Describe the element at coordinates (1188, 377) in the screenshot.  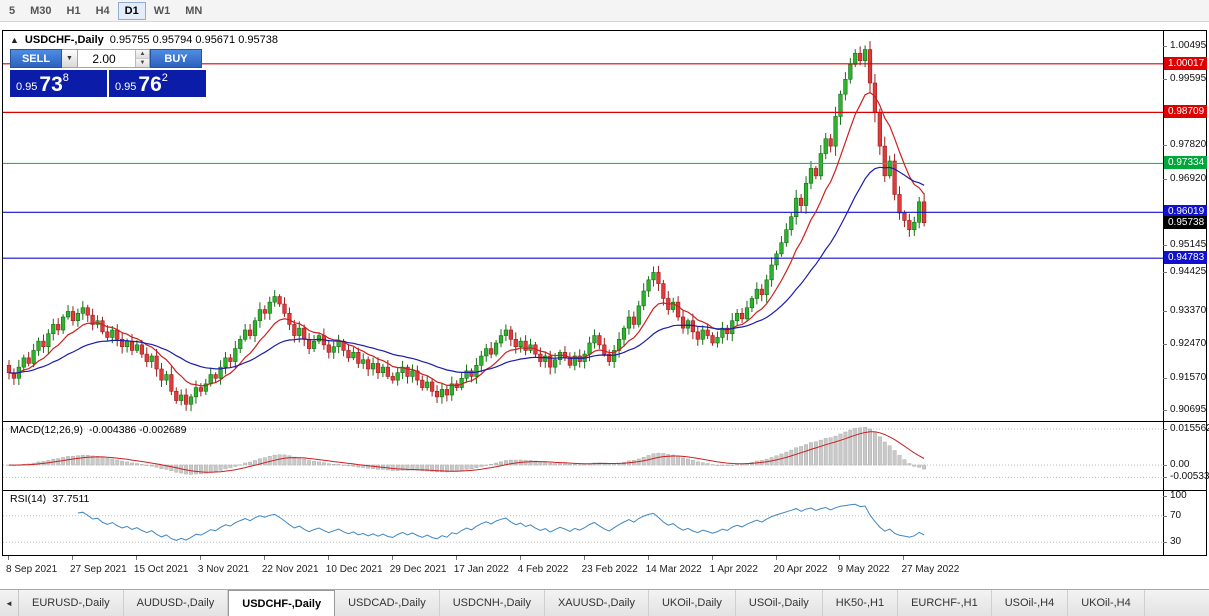
I see `axis-label: 0.91570` at that location.